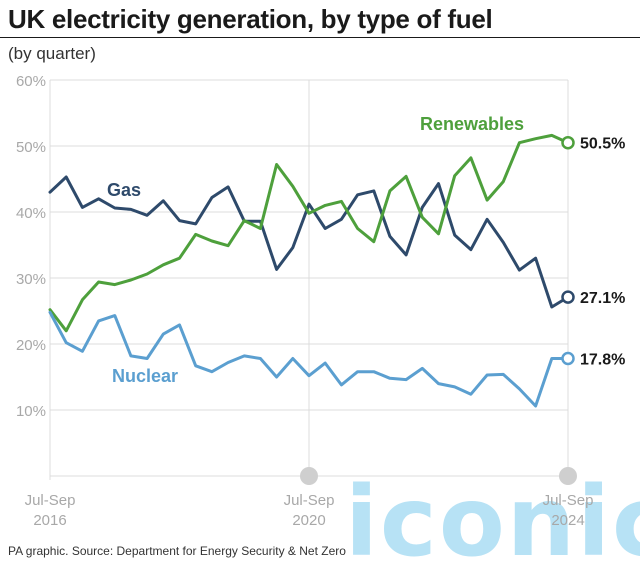 Image resolution: width=640 pixels, height=564 pixels. What do you see at coordinates (31, 345) in the screenshot?
I see `y-tick-label: 20%` at bounding box center [31, 345].